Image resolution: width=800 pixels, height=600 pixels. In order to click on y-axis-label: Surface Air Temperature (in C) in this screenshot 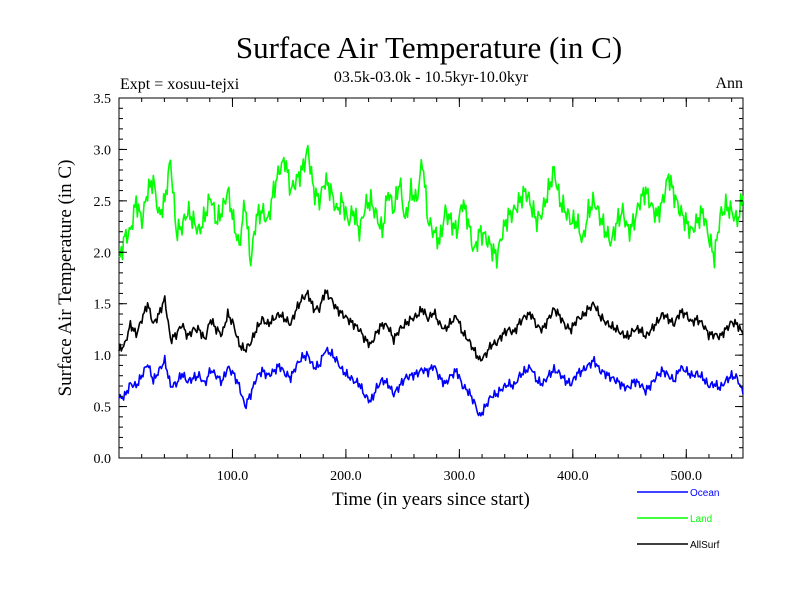, I will do `click(65, 278)`.